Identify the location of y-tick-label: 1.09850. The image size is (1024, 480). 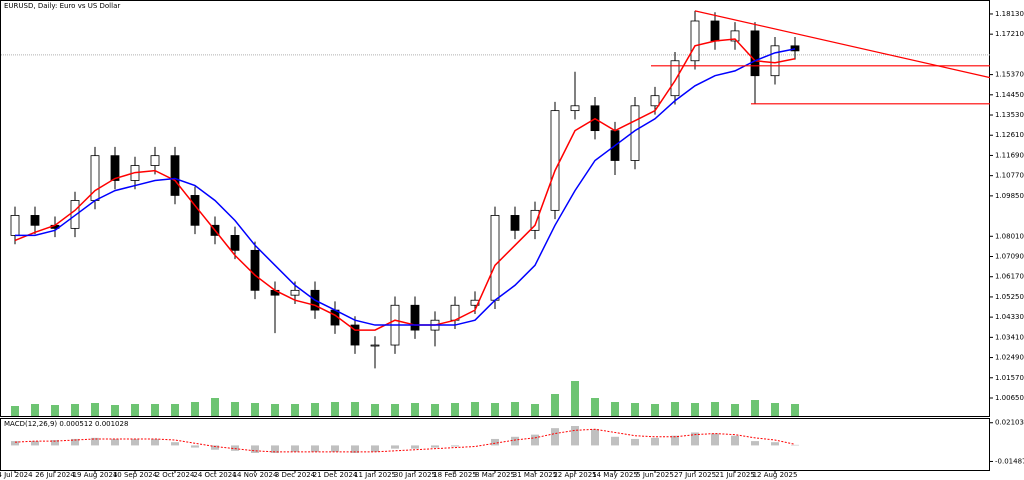
(1009, 196).